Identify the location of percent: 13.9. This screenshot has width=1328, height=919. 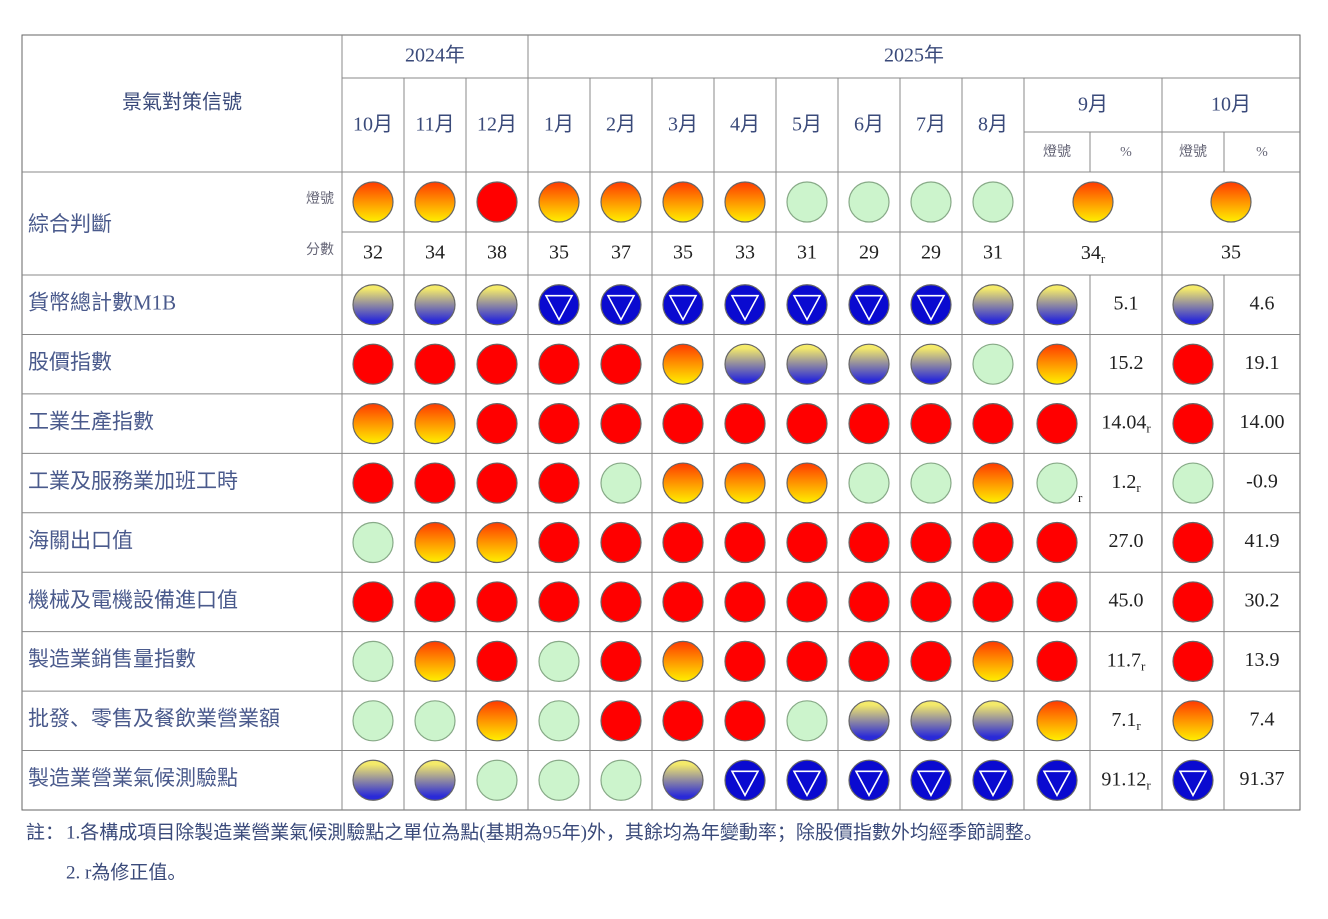
(1262, 660).